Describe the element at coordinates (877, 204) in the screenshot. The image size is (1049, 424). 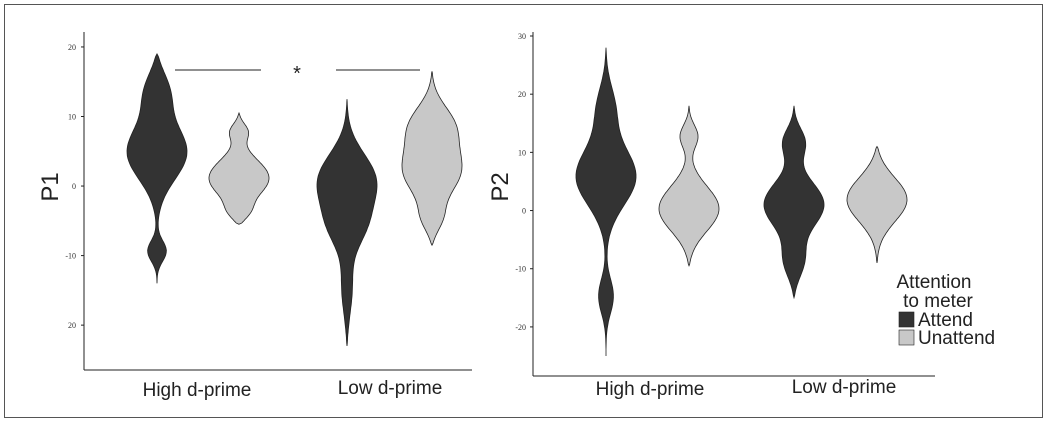
I see `right-violin-unattend-low` at that location.